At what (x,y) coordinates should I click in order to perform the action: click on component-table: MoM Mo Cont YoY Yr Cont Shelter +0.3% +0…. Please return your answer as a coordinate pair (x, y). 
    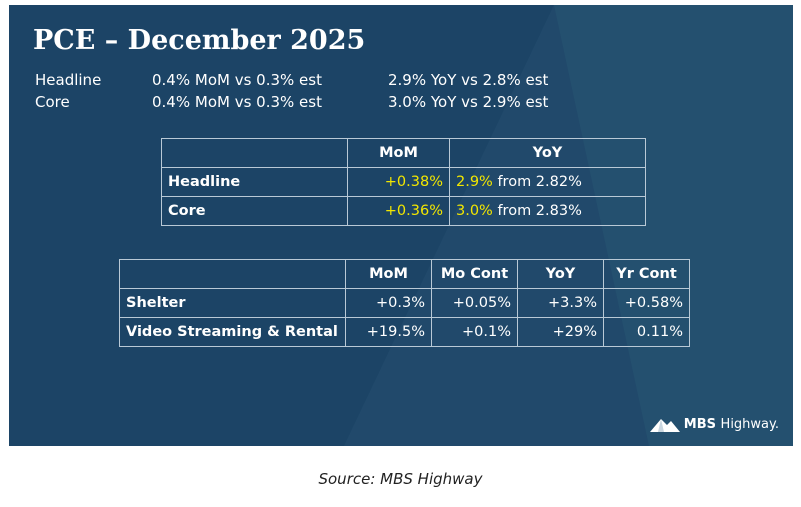
    Looking at the image, I should click on (404, 303).